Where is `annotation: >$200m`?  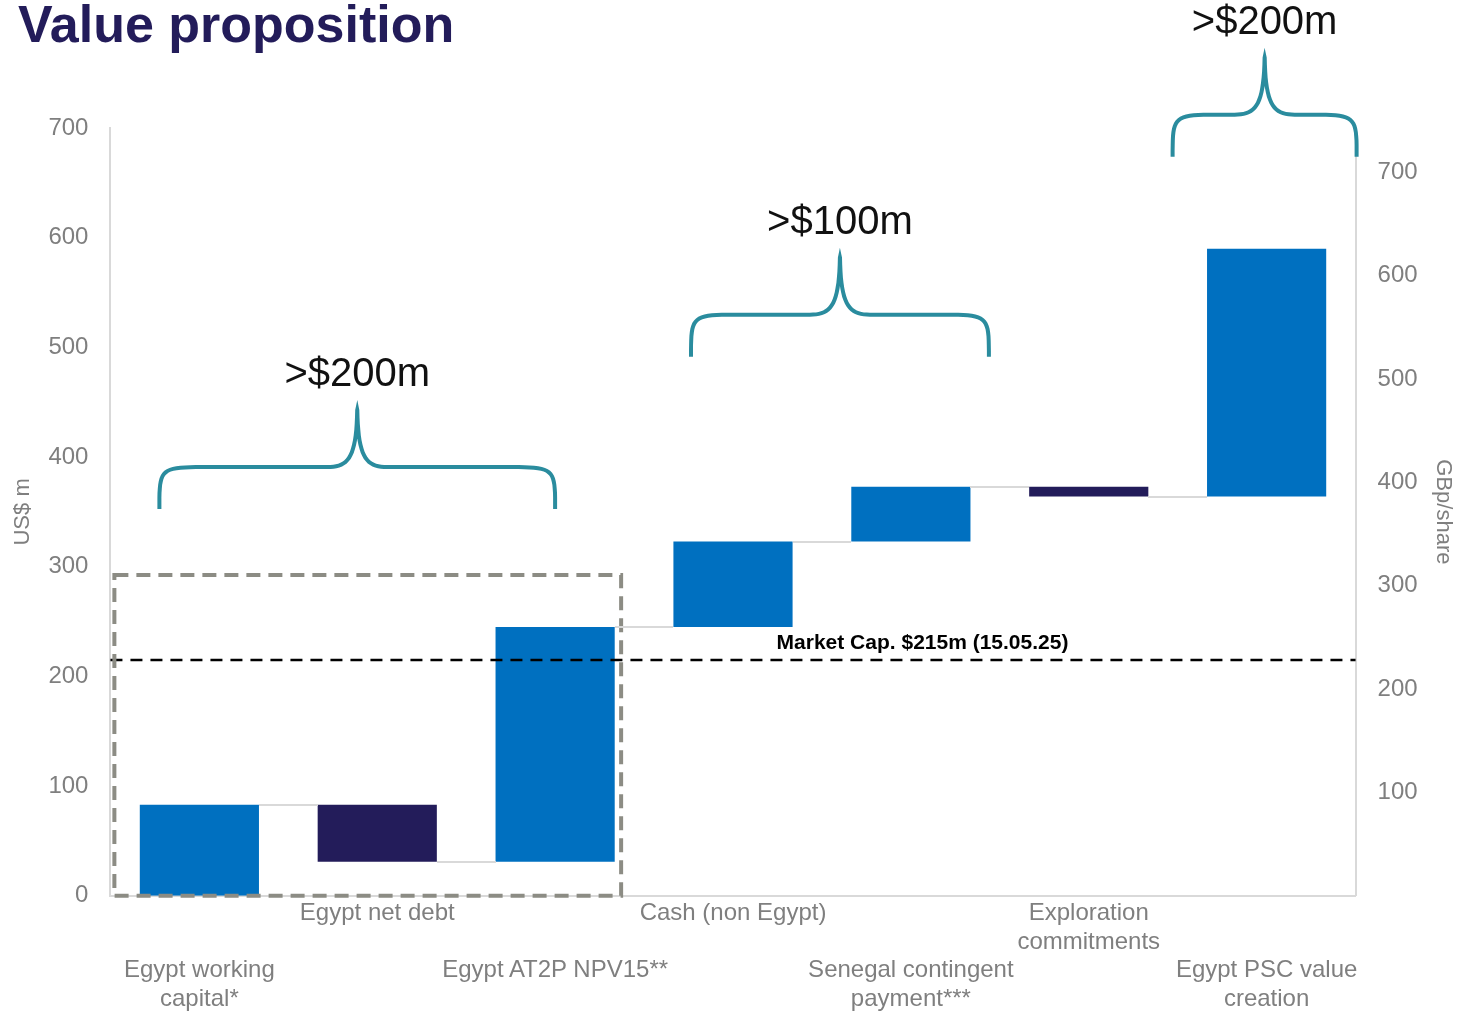
annotation: >$200m is located at coordinates (357, 373).